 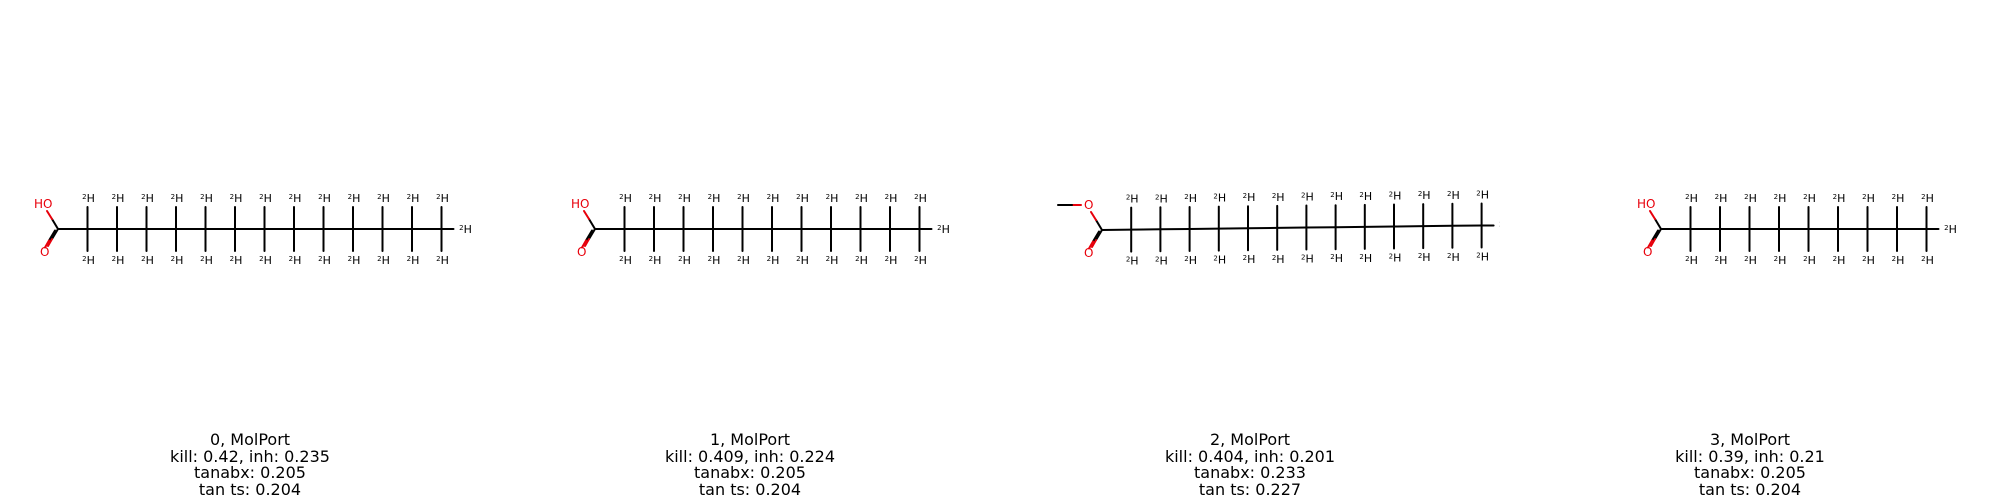 I want to click on ester-bond, so click(x=1099, y=225).